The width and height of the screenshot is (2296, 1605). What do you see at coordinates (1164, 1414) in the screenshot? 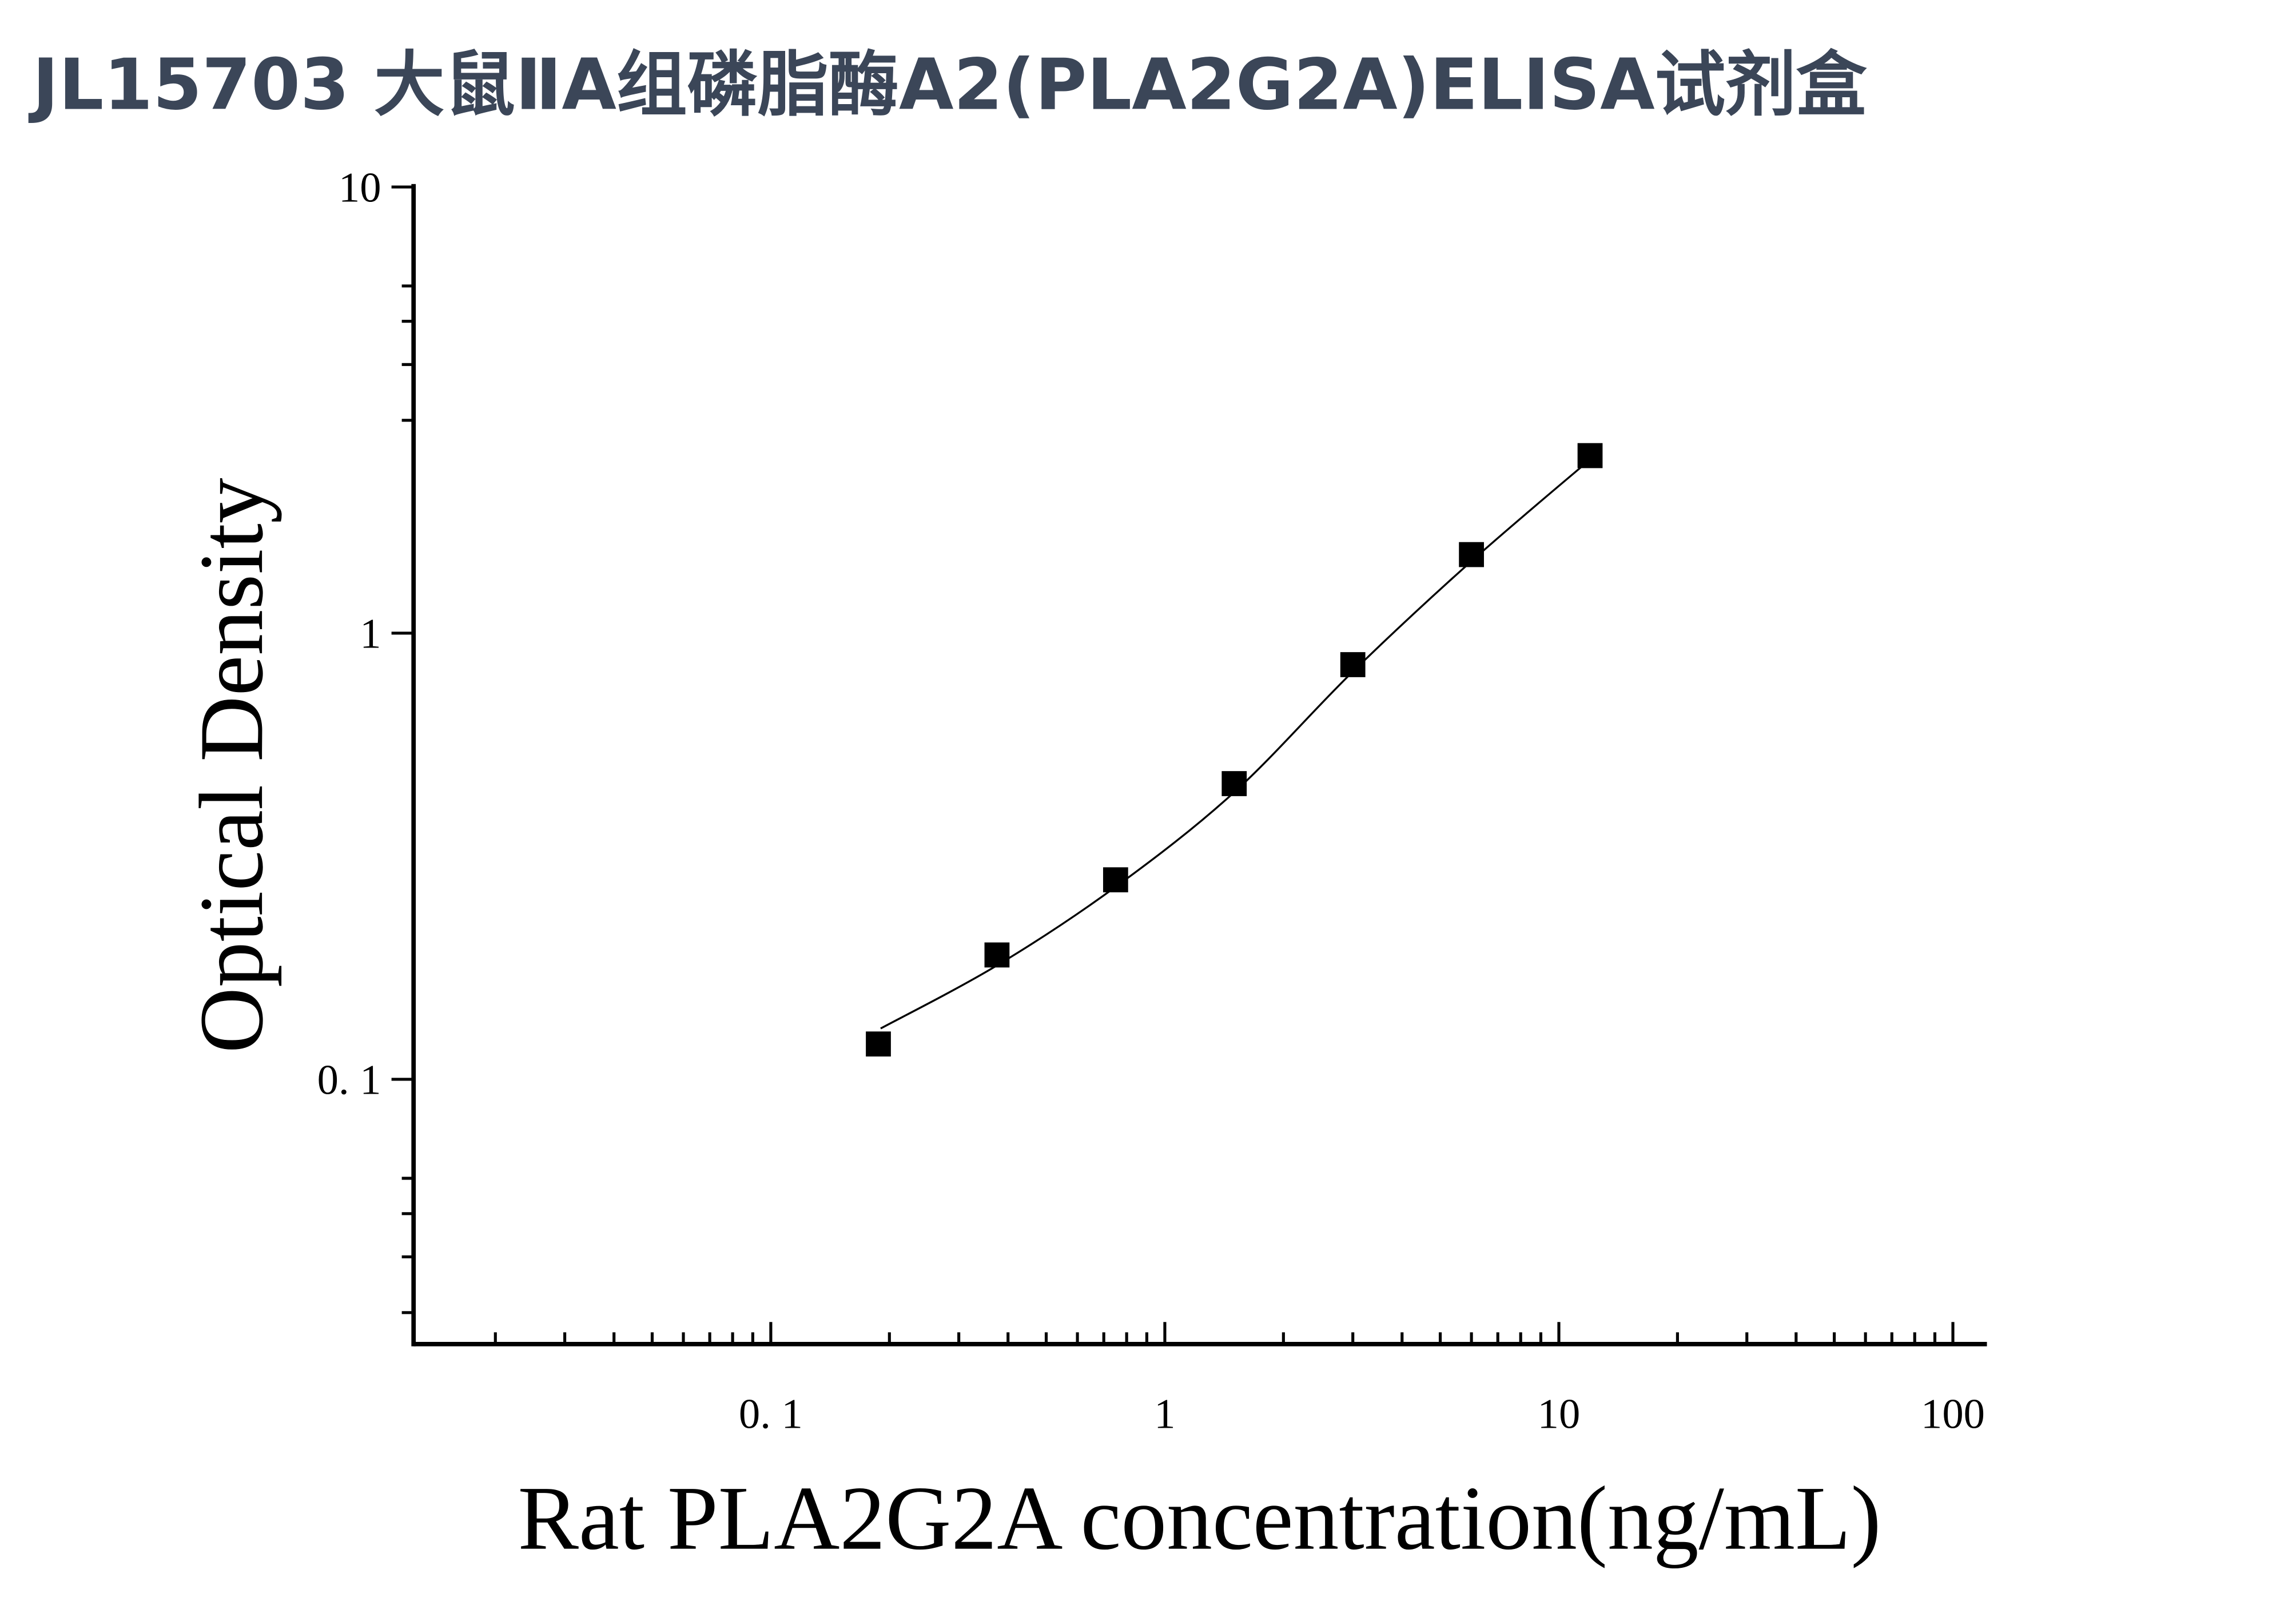
I see `x-tick-label: 1` at bounding box center [1164, 1414].